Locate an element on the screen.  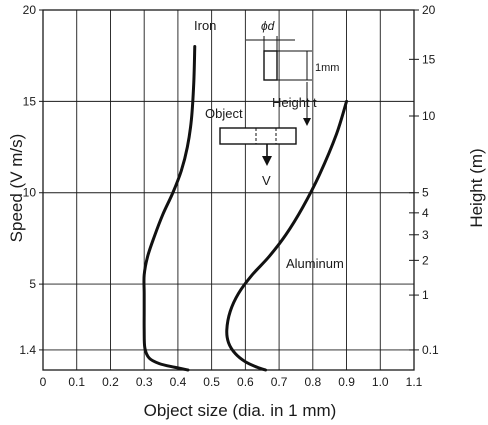
x-tick-label: 0.2 is located at coordinates (110, 382).